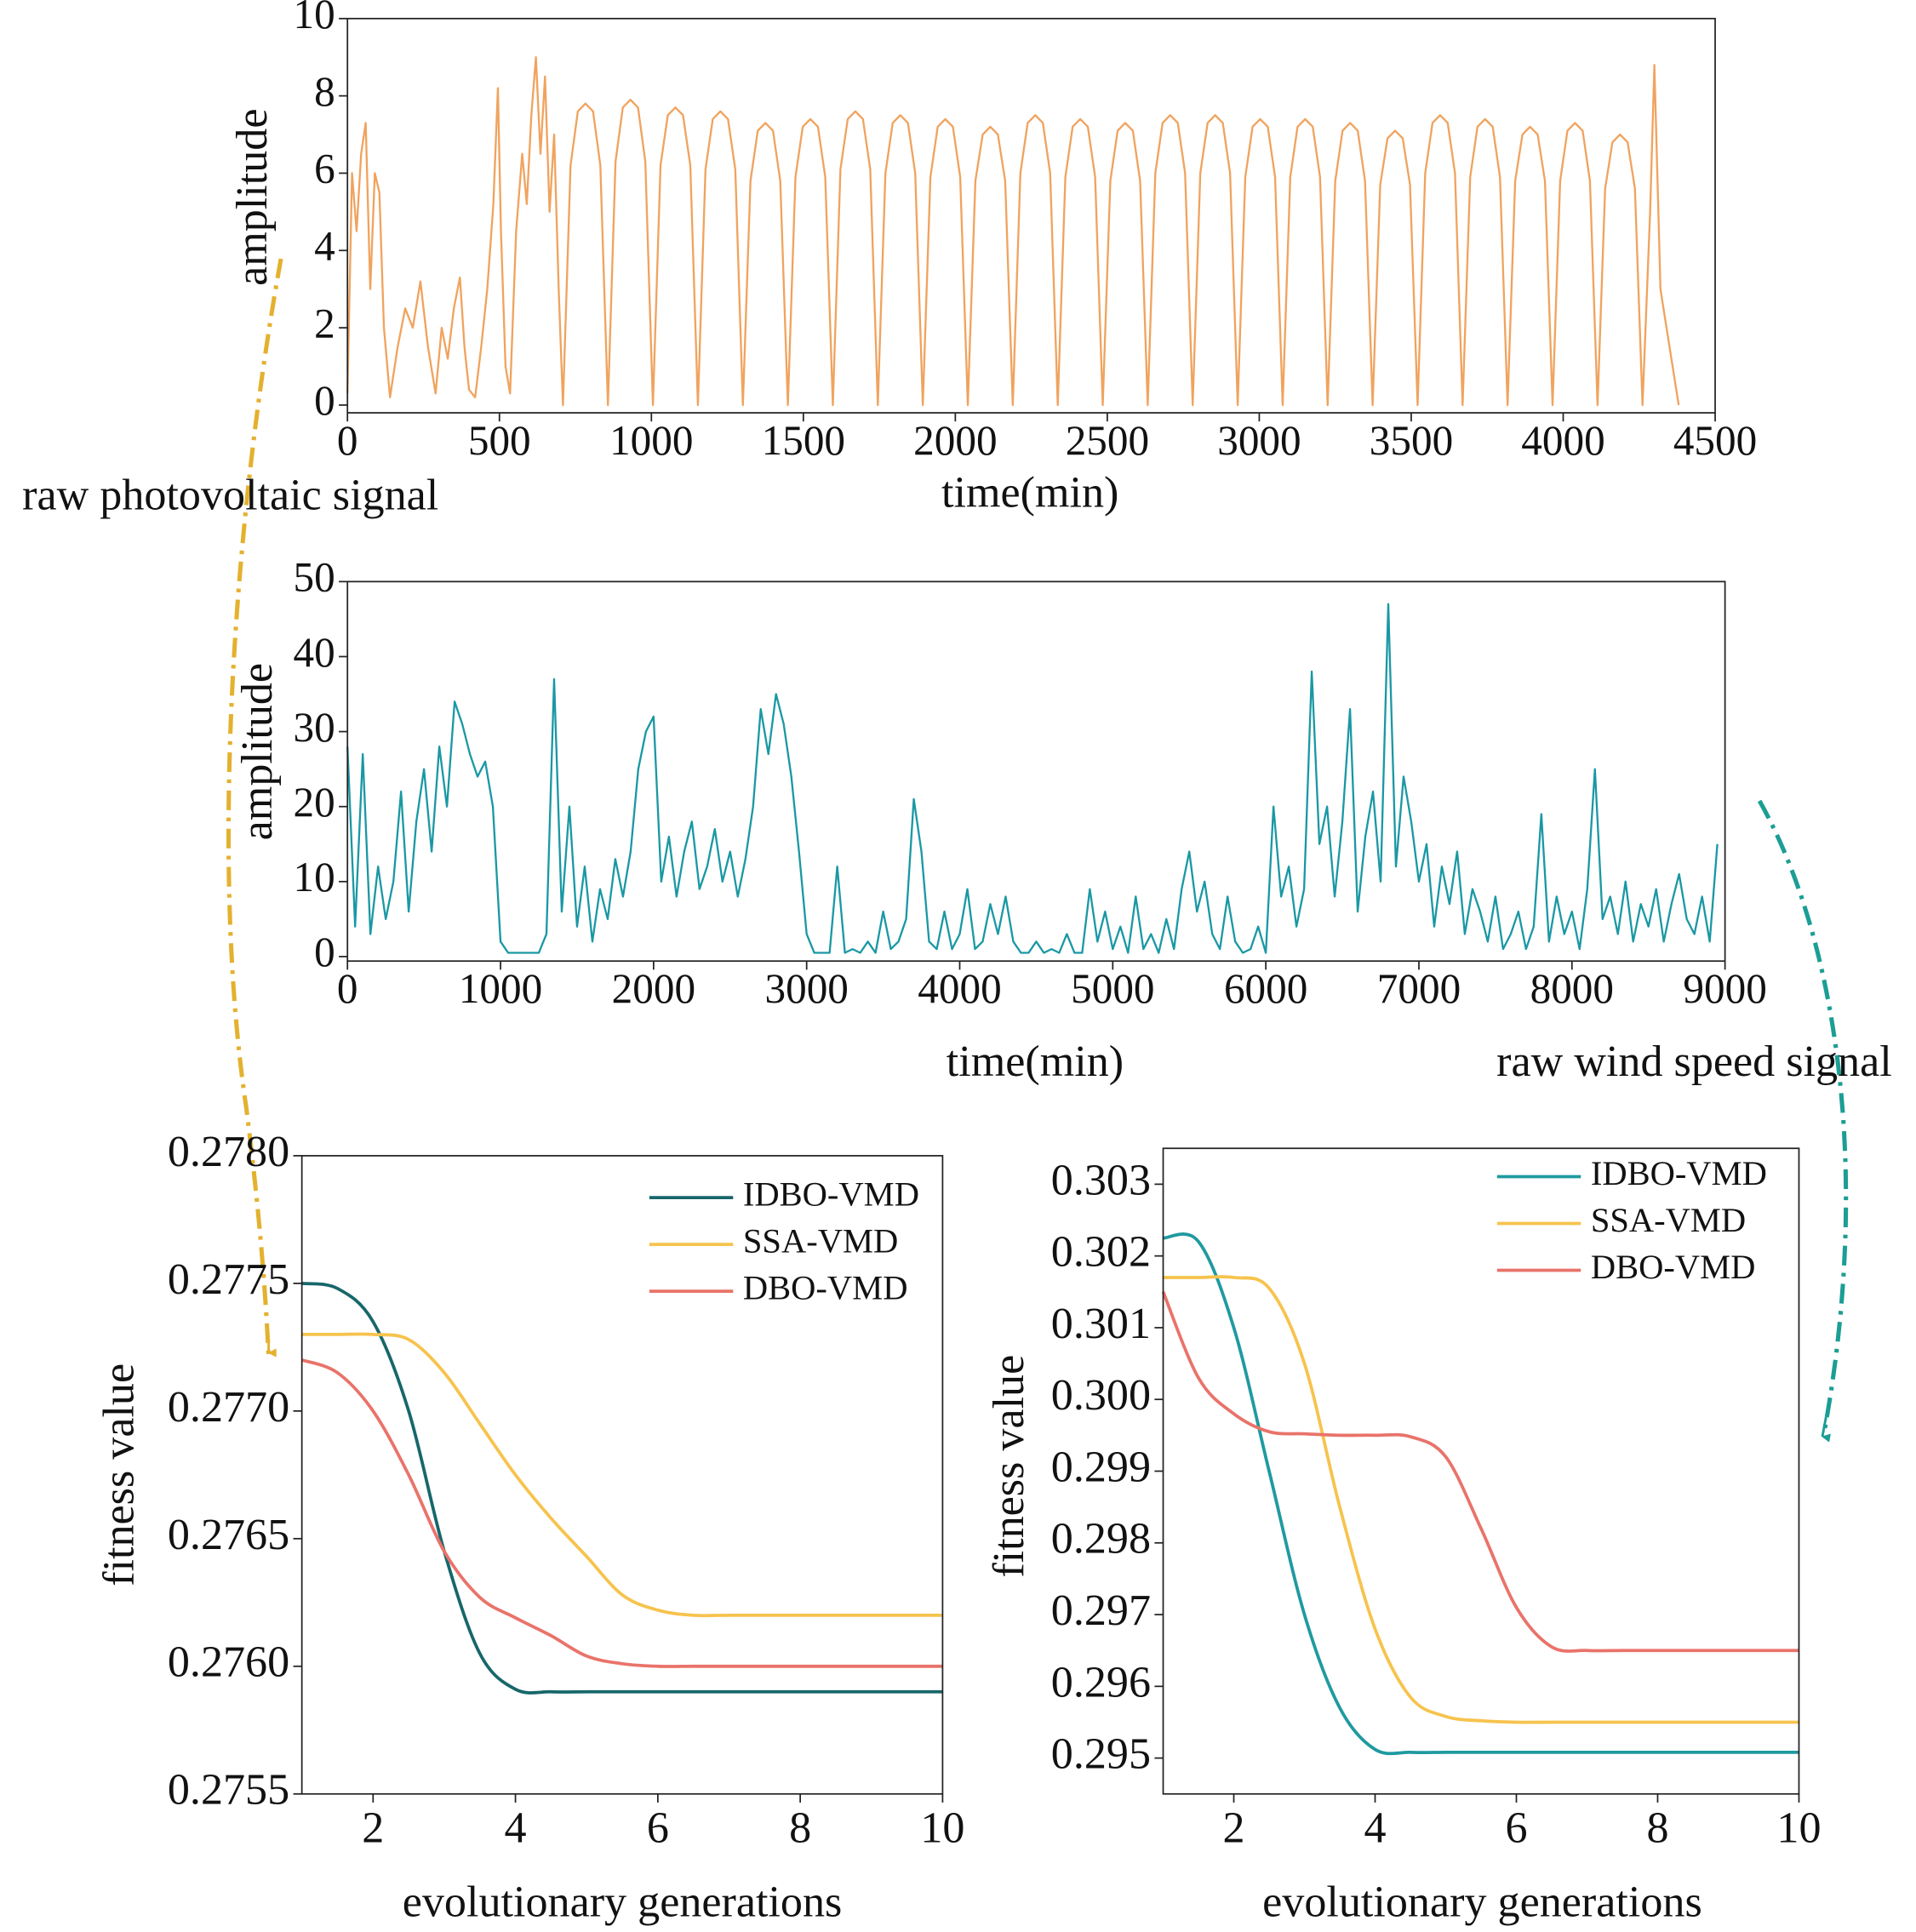 The image size is (1916, 1932). What do you see at coordinates (1101, 1682) in the screenshot?
I see `y-tick-label: 0.296` at bounding box center [1101, 1682].